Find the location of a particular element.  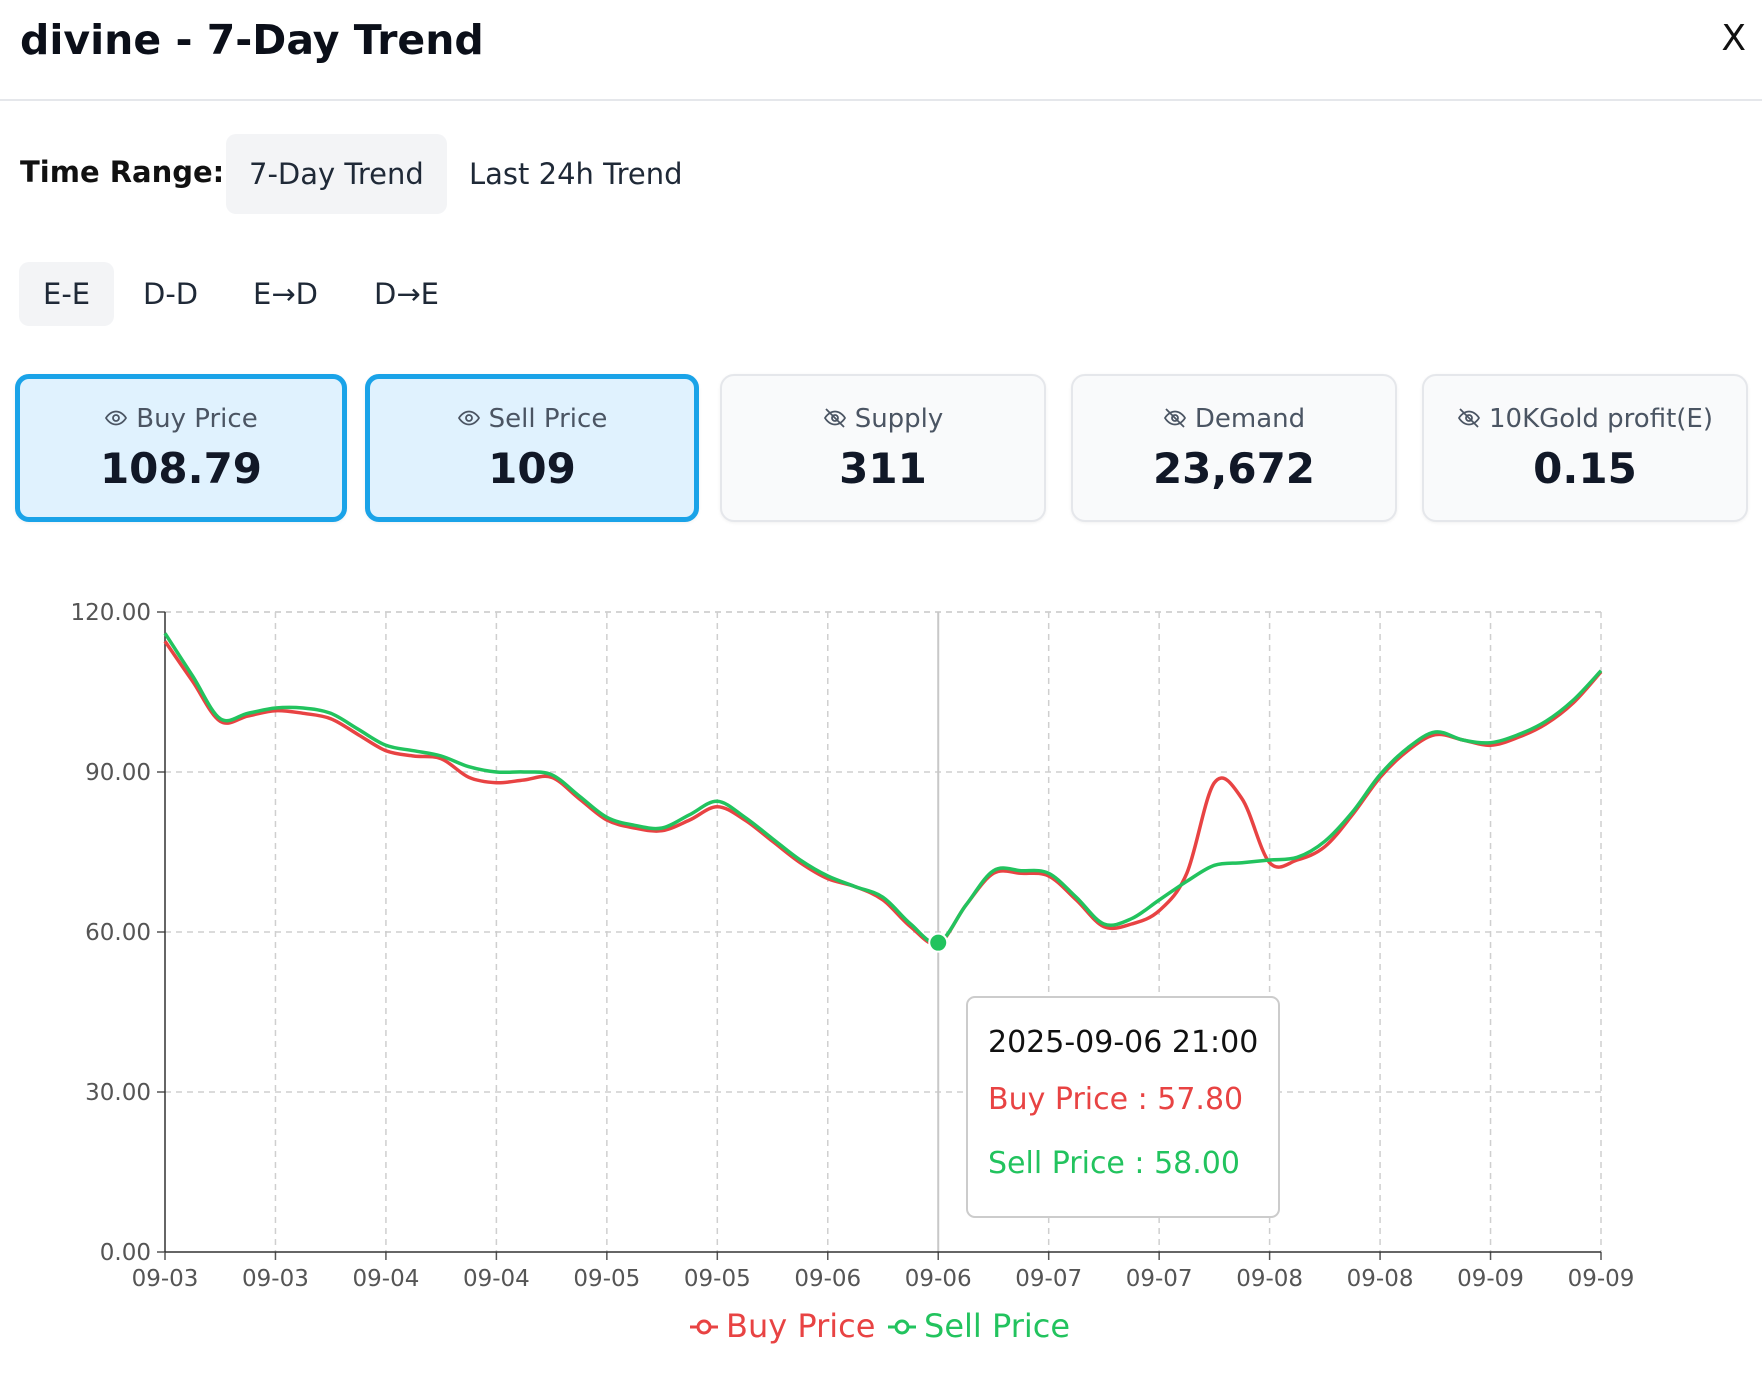

stat-card-buy-price: Buy Price 108.79 is located at coordinates (181, 448).